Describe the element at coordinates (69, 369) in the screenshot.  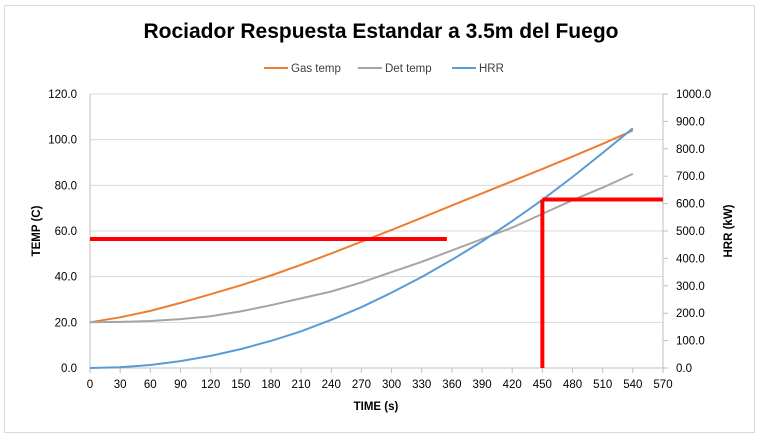
I see `y-tick-label: 0.0` at that location.